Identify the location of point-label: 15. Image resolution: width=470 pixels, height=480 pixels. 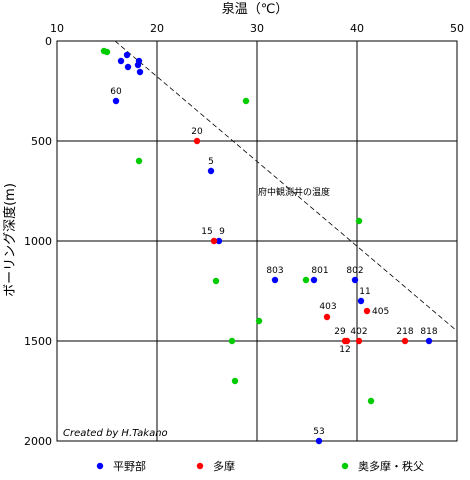
(206, 232).